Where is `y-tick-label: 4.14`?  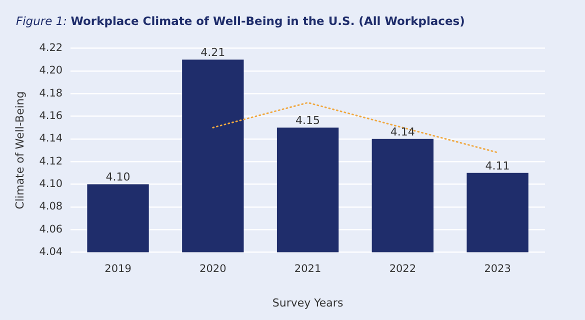 y-tick-label: 4.14 is located at coordinates (51, 138).